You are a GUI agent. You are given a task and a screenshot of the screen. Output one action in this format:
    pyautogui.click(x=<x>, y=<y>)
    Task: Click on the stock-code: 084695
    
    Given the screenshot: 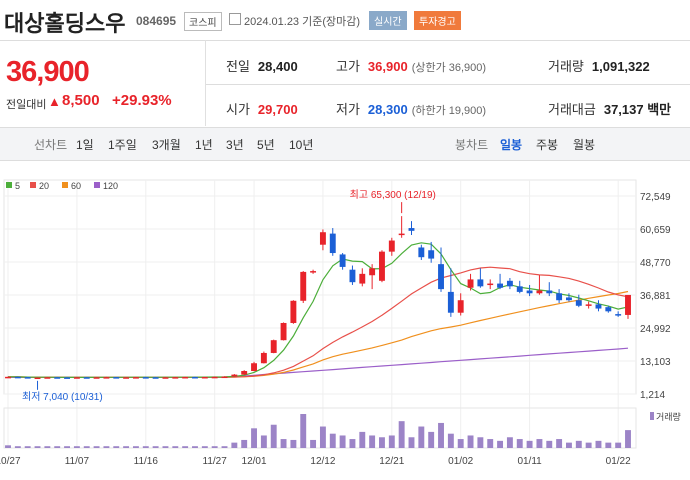 What is the action you would take?
    pyautogui.click(x=156, y=21)
    